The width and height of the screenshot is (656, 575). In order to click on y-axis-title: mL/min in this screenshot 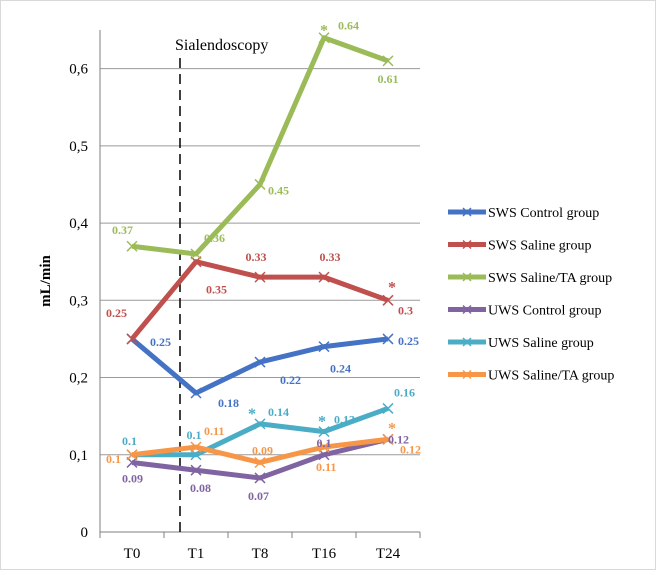, I will do `click(46, 281)`.